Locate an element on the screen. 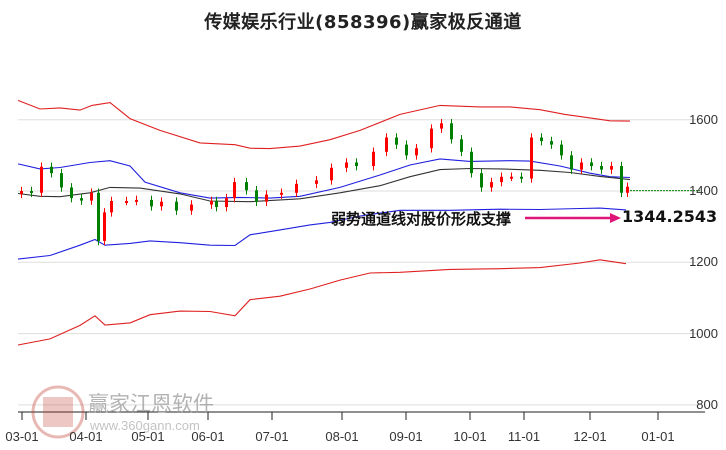 This screenshot has width=726, height=450. x-tick-12-01: 12-01 is located at coordinates (590, 436).